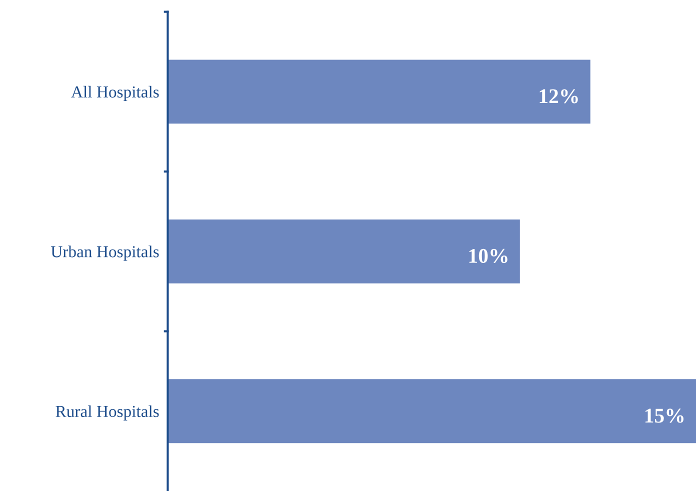 The height and width of the screenshot is (491, 696). I want to click on data-label: 12%, so click(559, 96).